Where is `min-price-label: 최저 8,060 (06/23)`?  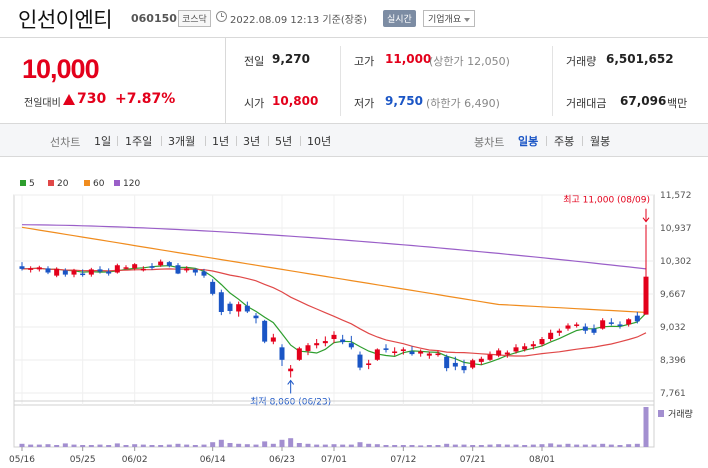
min-price-label: 최저 8,060 (06/23) is located at coordinates (290, 401).